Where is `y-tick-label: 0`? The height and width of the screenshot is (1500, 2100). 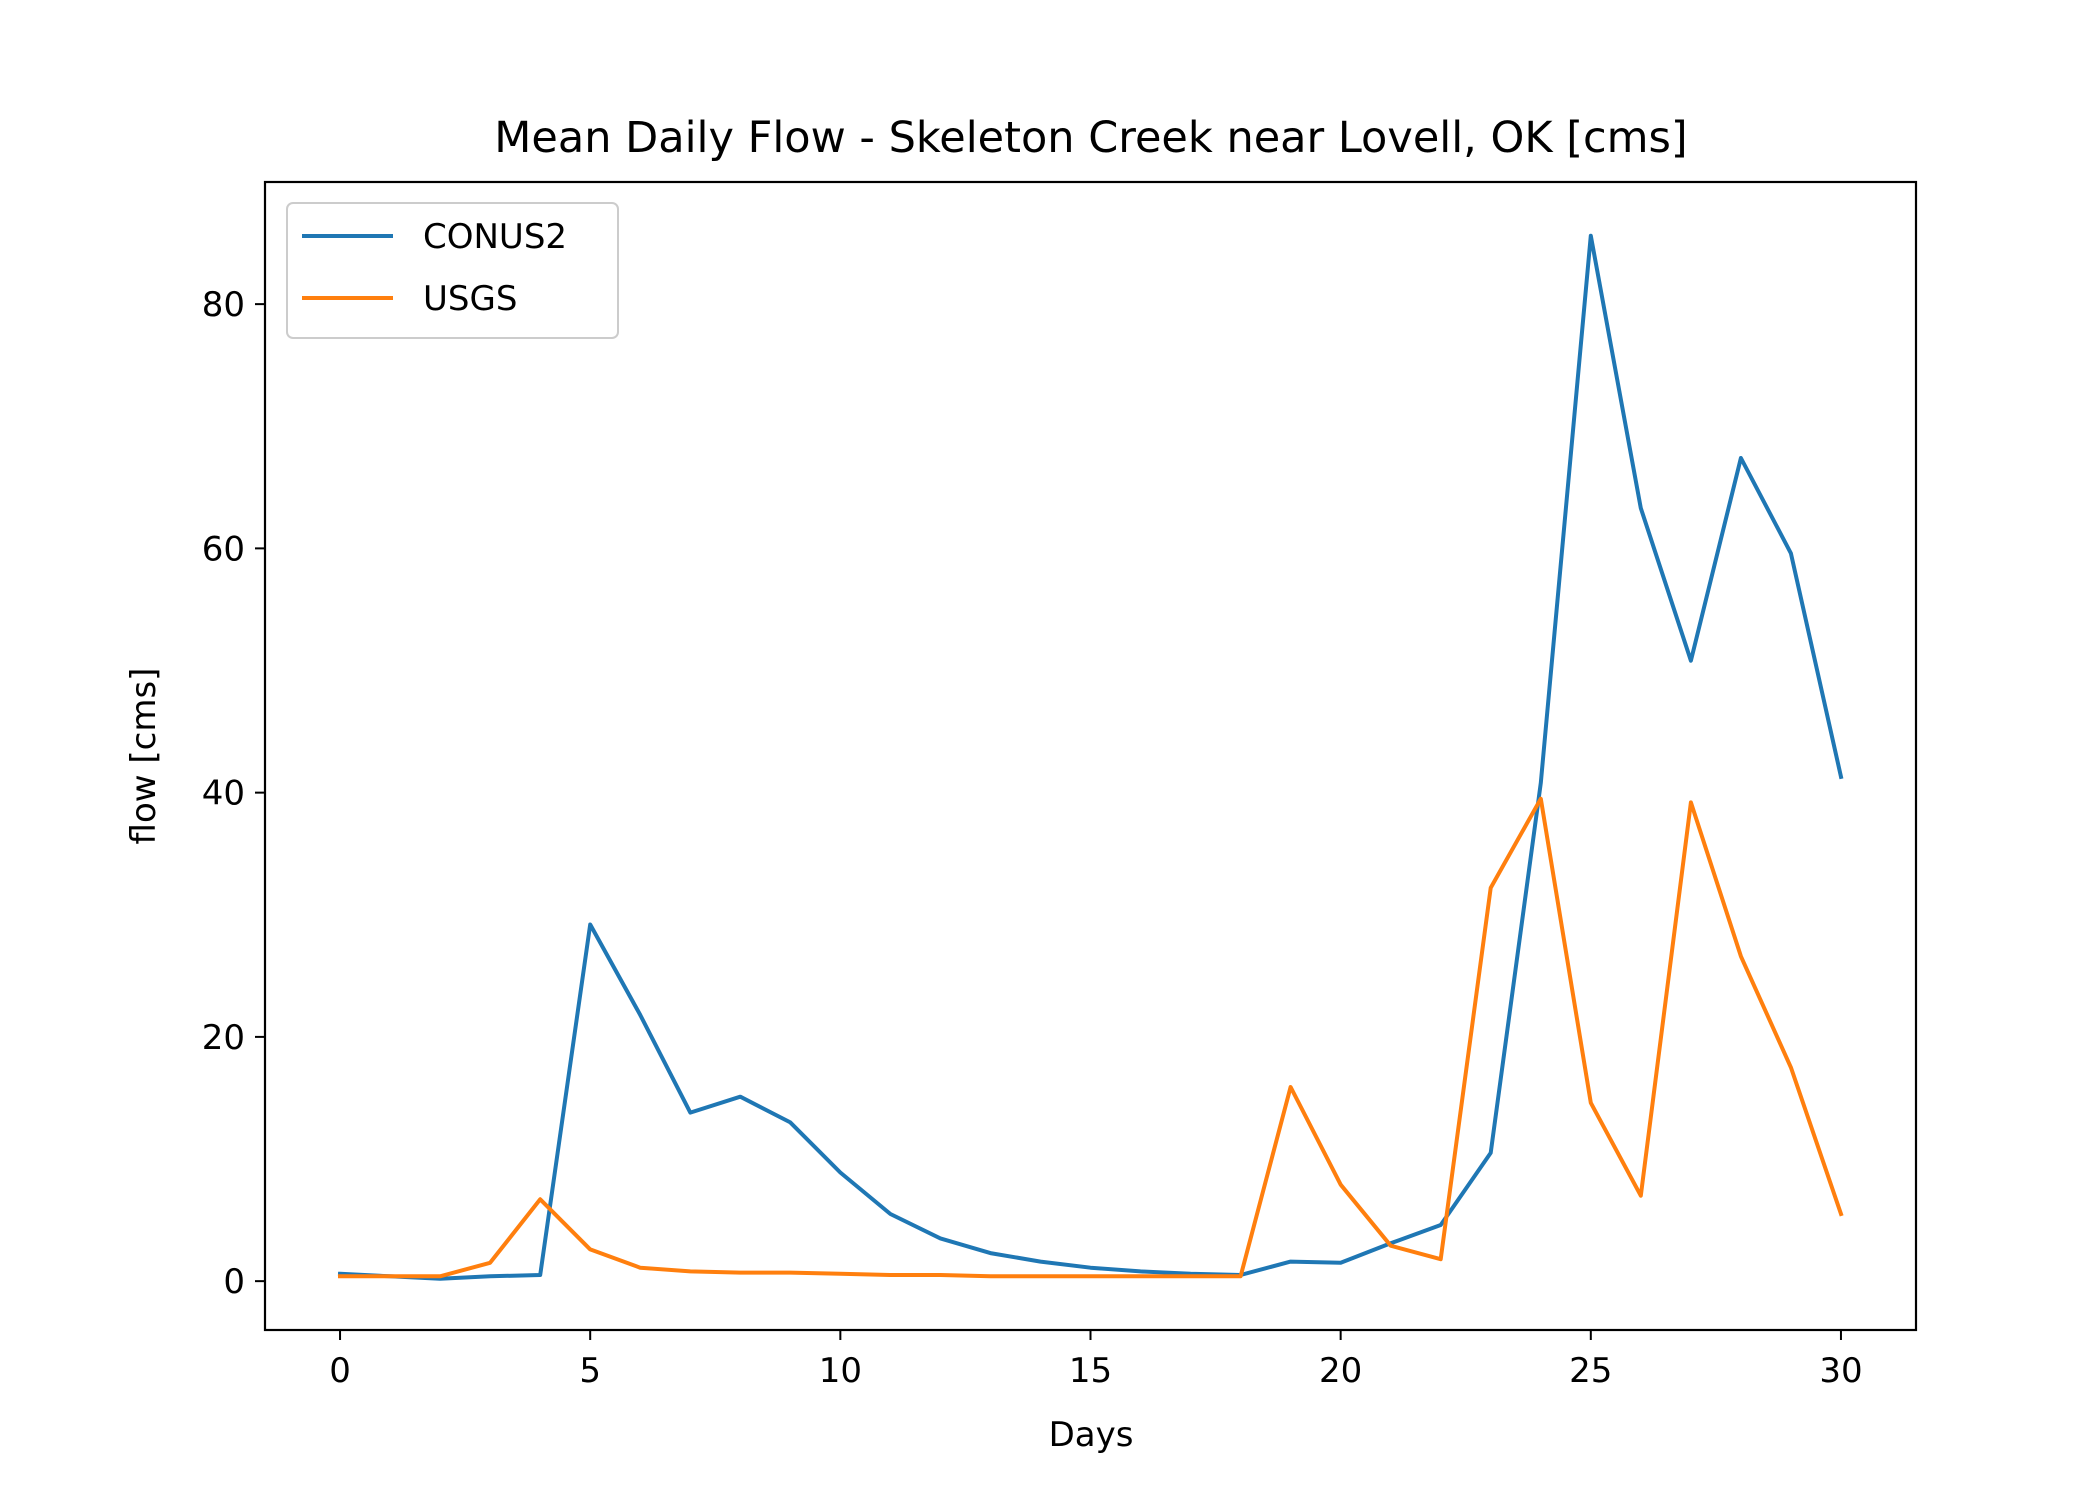
y-tick-label: 0 is located at coordinates (234, 1282).